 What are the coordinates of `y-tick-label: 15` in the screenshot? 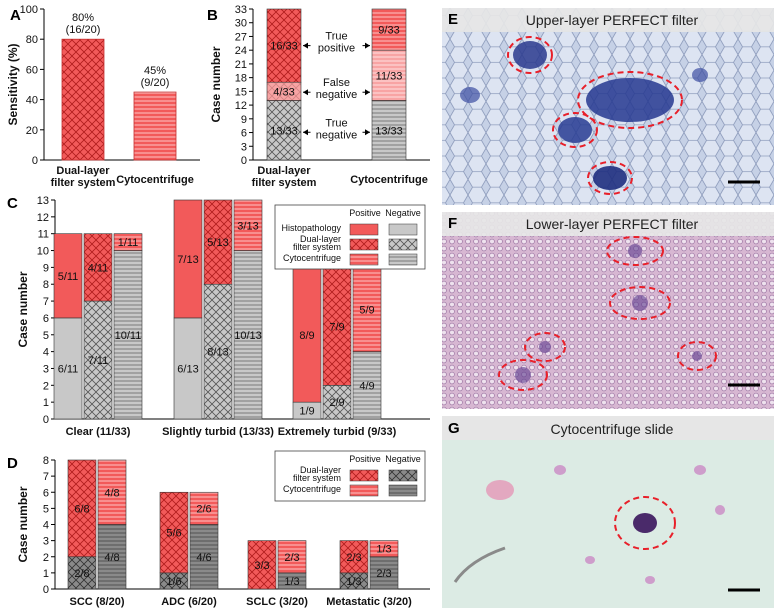 It's located at (241, 92).